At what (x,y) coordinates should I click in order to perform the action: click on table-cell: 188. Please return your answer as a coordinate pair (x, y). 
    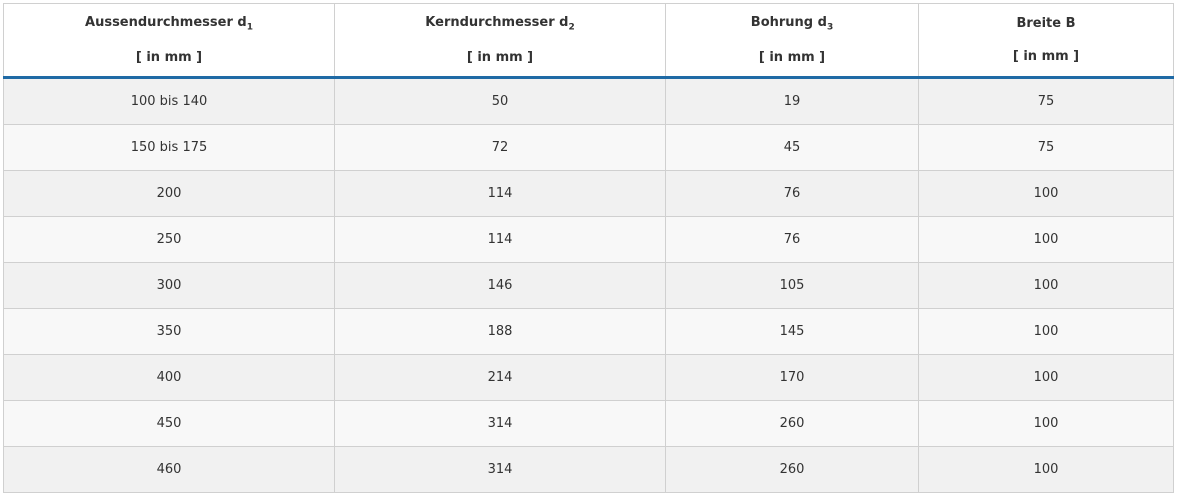
    Looking at the image, I should click on (500, 331).